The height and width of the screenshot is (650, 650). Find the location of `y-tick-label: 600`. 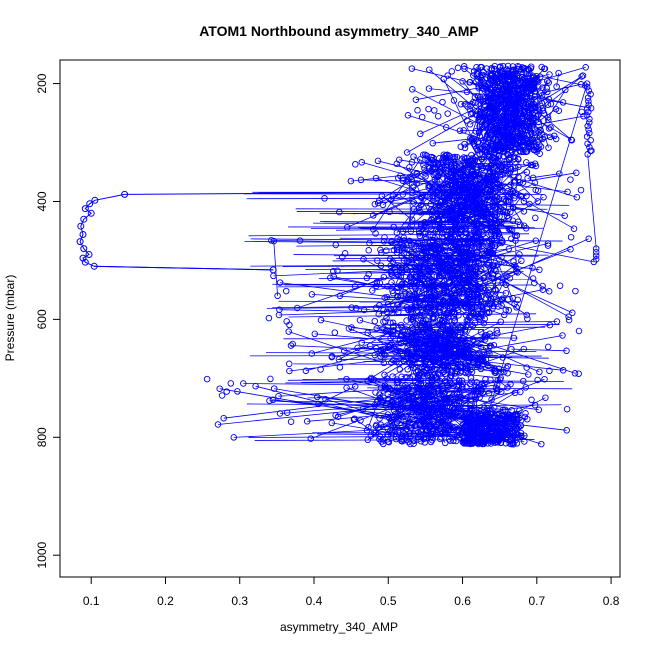

y-tick-label: 600 is located at coordinates (42, 319).